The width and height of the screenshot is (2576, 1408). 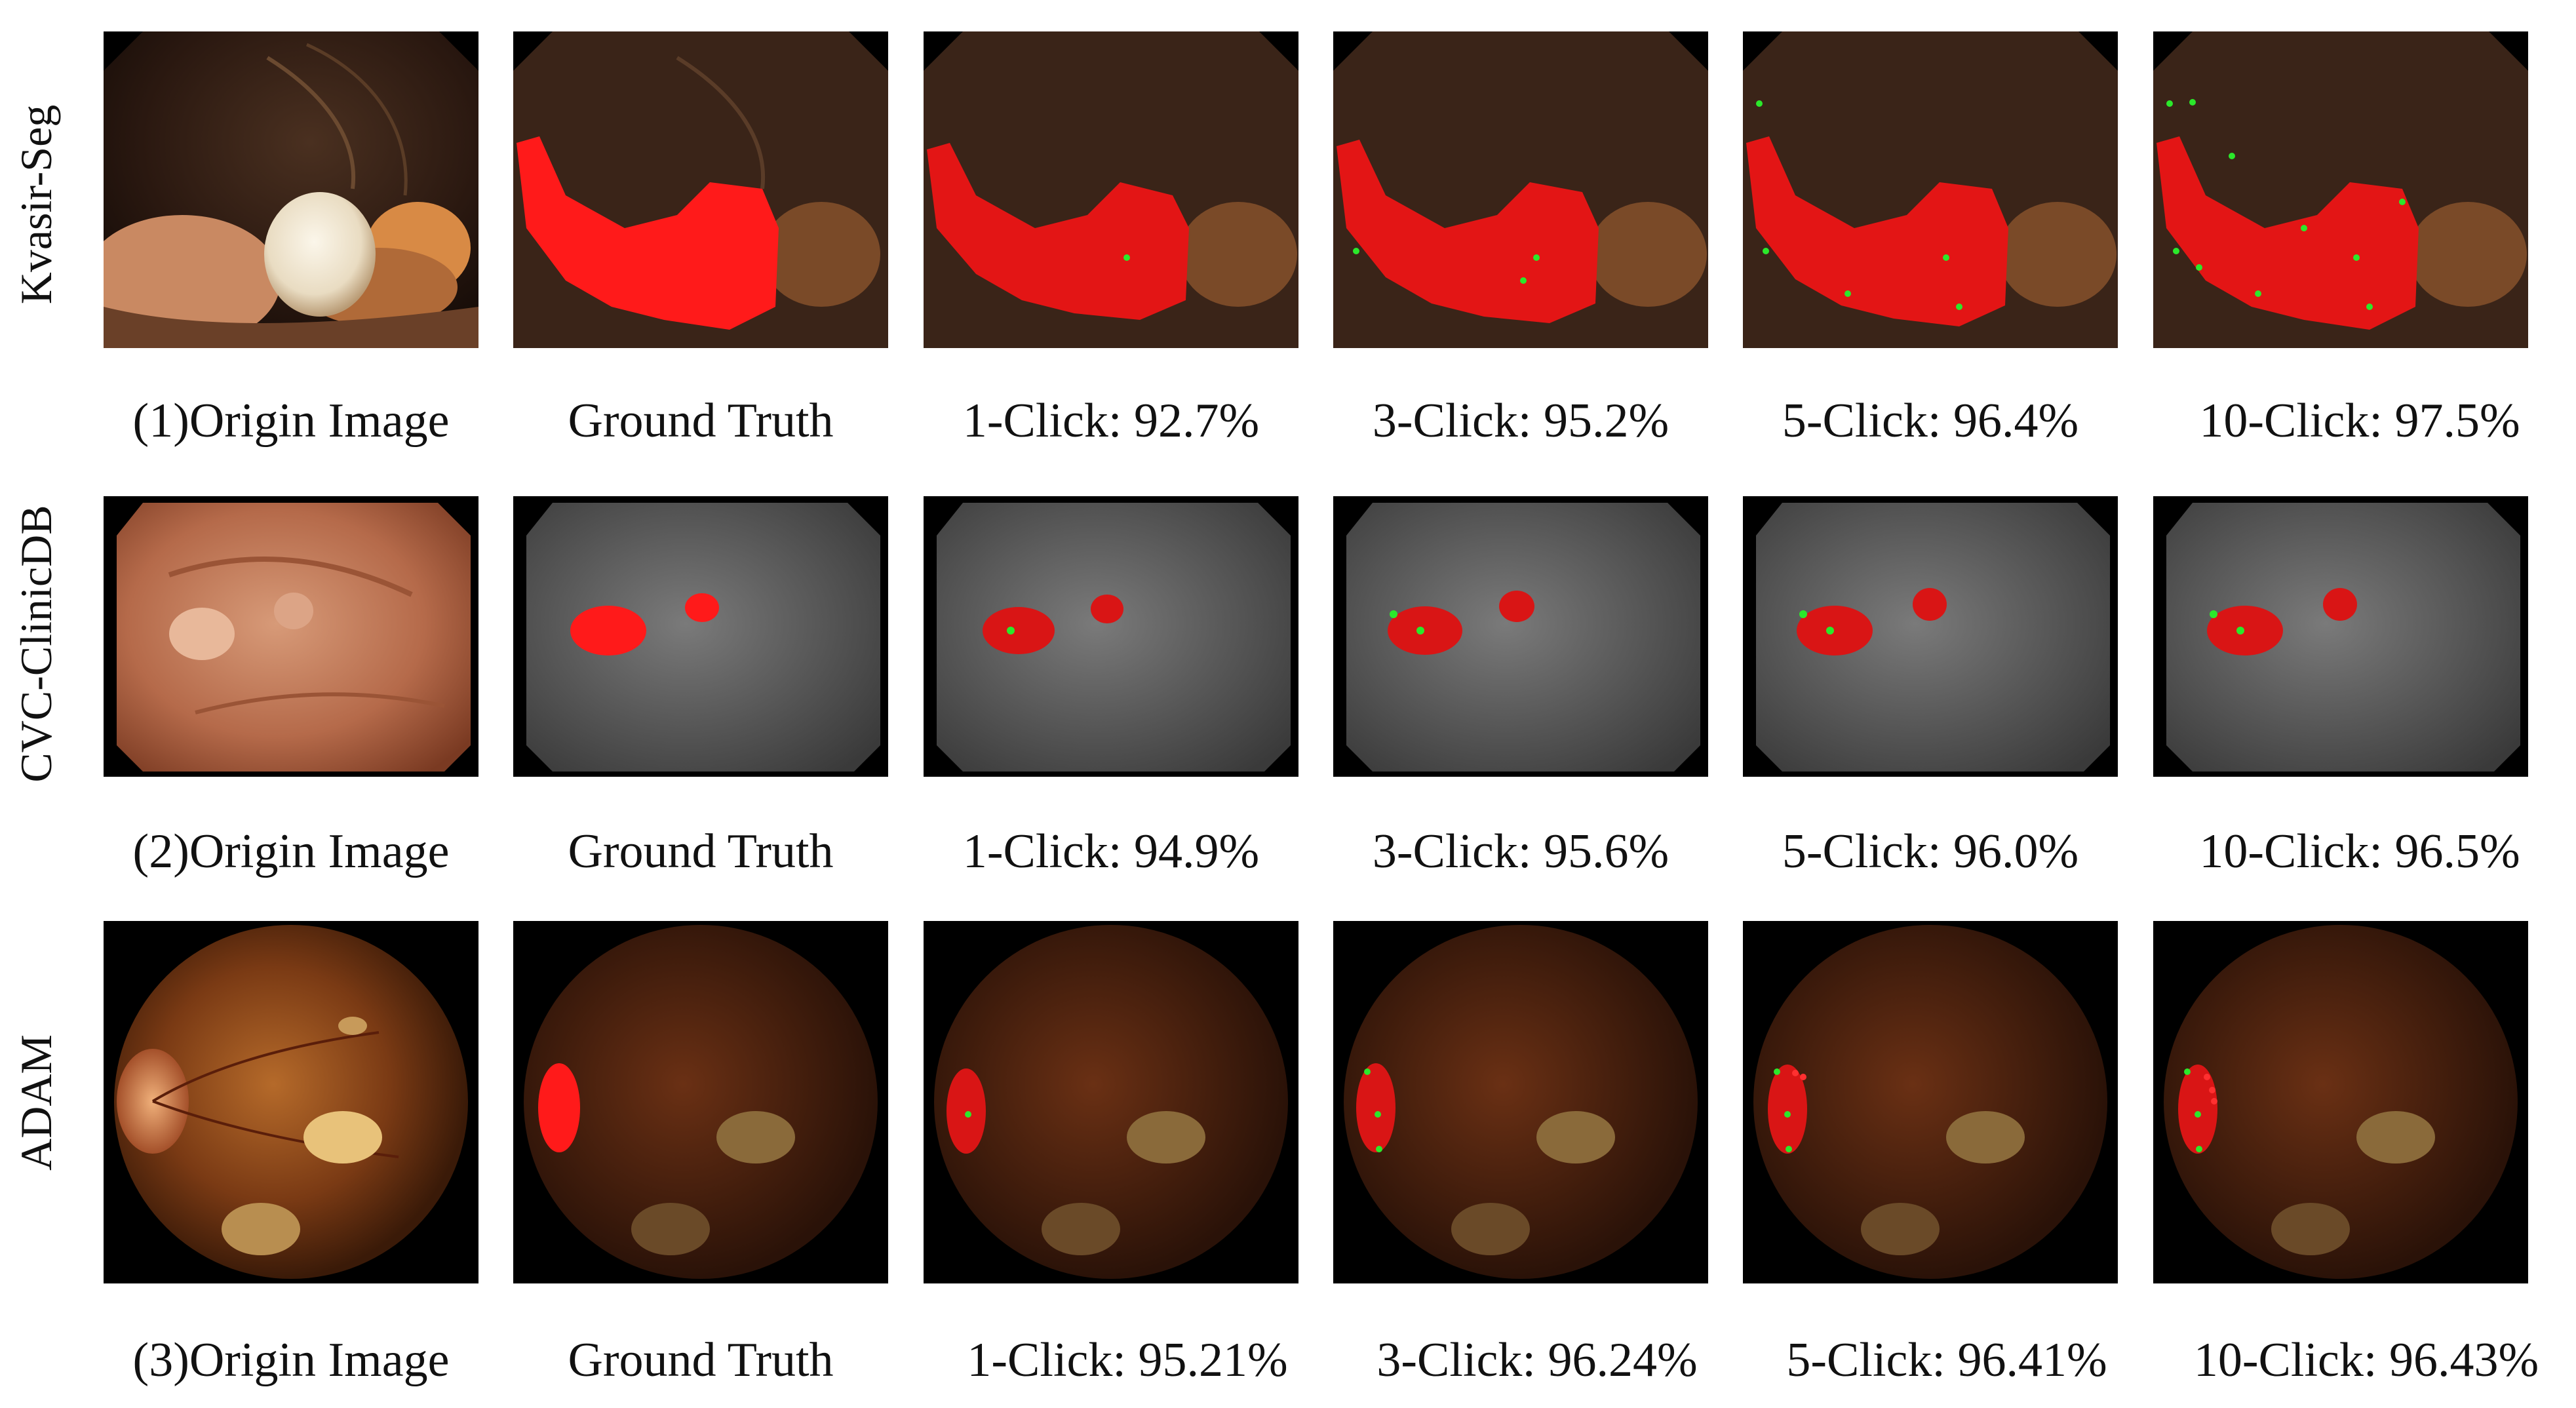 I want to click on row-label-clinicdb: CVC-ClinicDB, so click(x=36, y=644).